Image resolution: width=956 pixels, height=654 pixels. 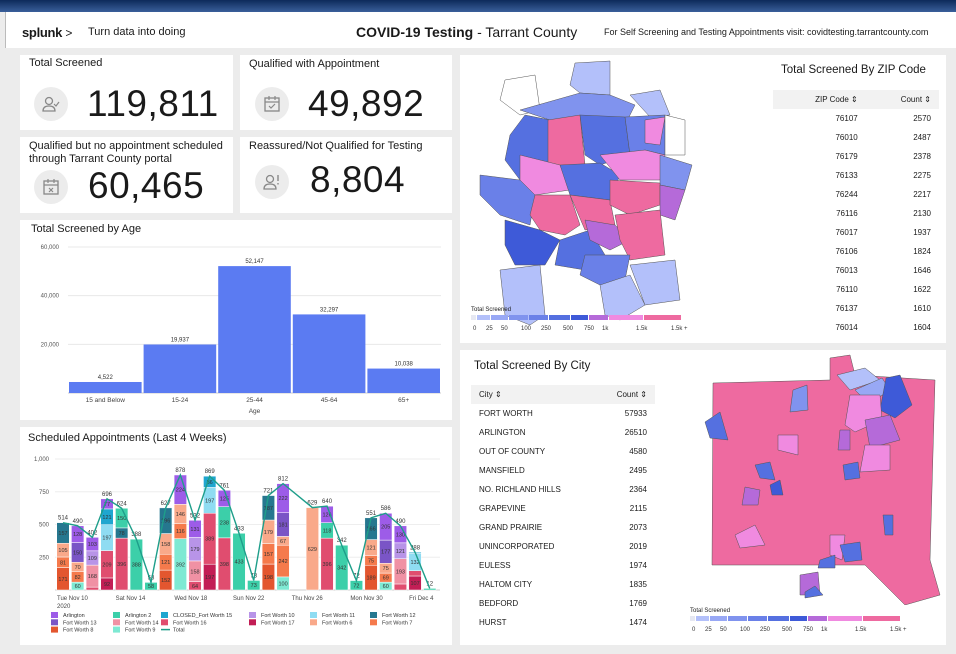 What do you see at coordinates (50, 248) in the screenshot?
I see `y-tick-label: 60,000` at bounding box center [50, 248].